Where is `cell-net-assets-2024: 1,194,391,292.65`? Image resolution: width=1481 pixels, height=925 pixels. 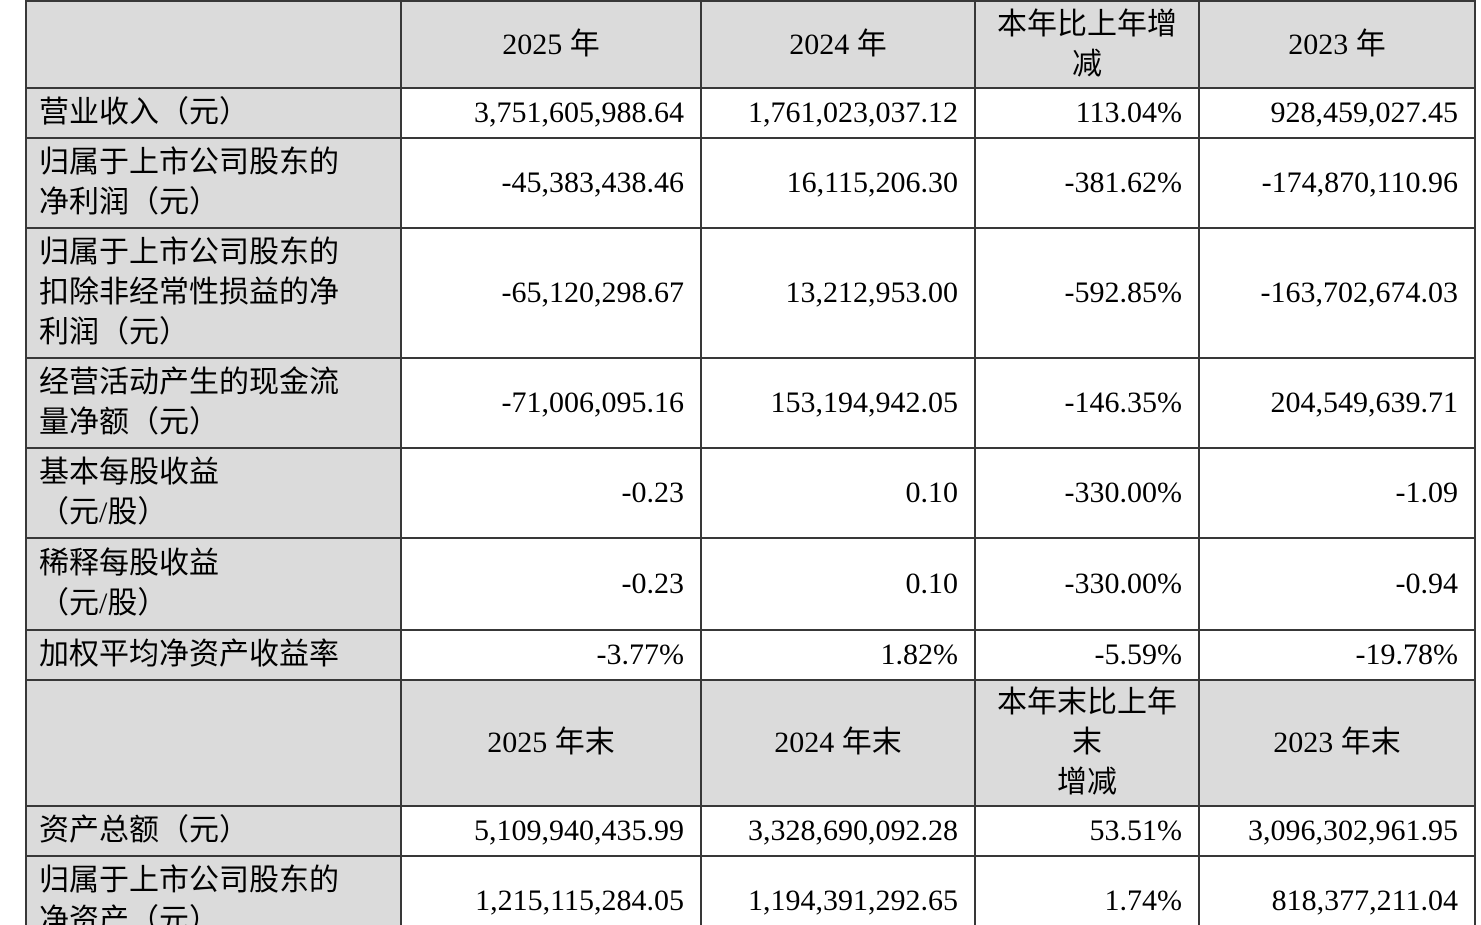 cell-net-assets-2024: 1,194,391,292.65 is located at coordinates (838, 890).